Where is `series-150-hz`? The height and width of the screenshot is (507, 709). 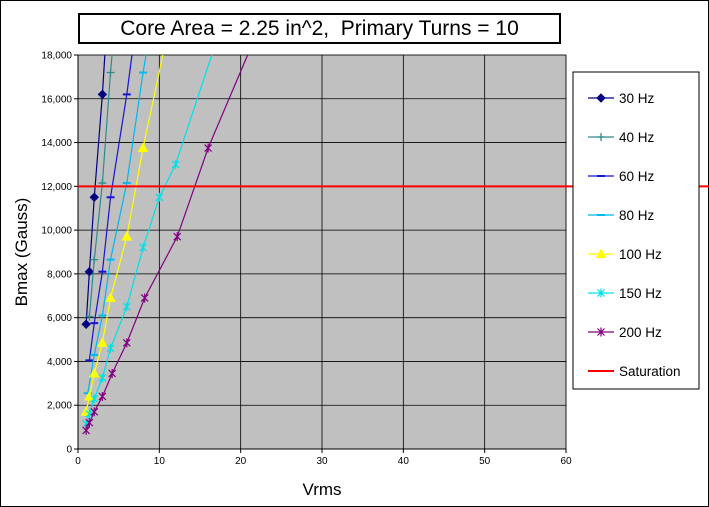 series-150-hz is located at coordinates (147, 241).